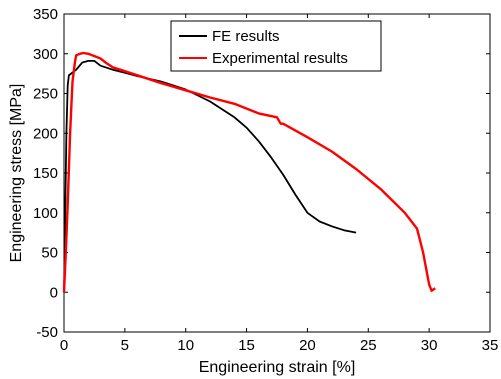  Describe the element at coordinates (54, 292) in the screenshot. I see `y-tick-label: 0` at that location.